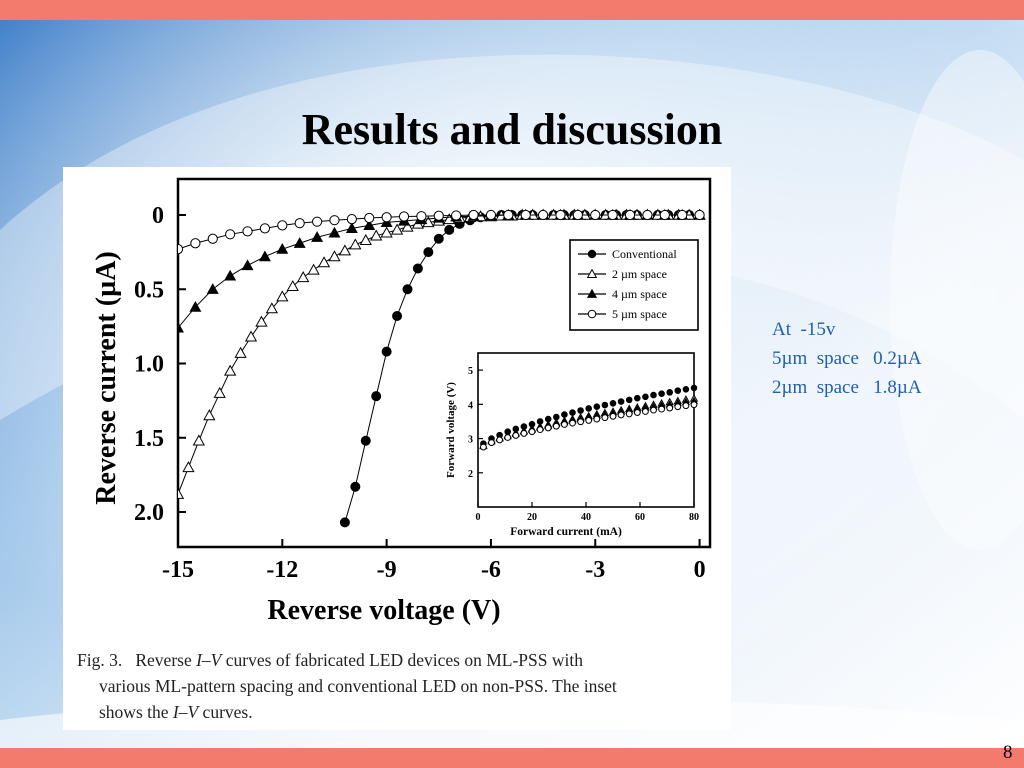 This screenshot has width=1024, height=768. Describe the element at coordinates (847, 387) in the screenshot. I see `note-line: 2µm space 1.8µA` at that location.